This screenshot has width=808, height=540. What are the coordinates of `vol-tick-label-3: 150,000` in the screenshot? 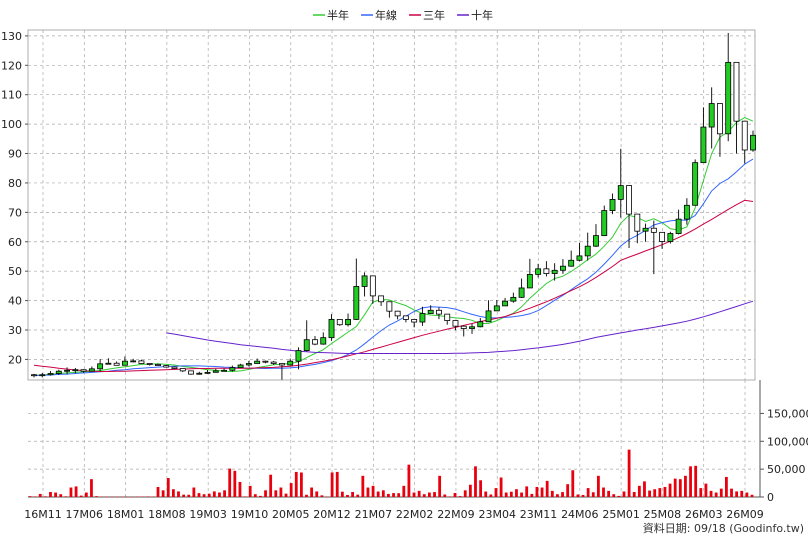 It's located at (787, 413).